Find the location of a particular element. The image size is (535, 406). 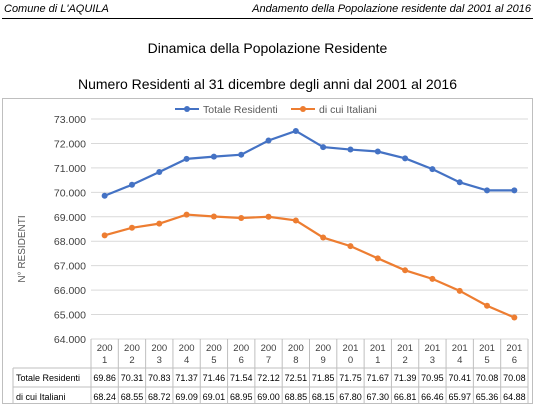

x-tick-label-line2: 1 is located at coordinates (104, 360).